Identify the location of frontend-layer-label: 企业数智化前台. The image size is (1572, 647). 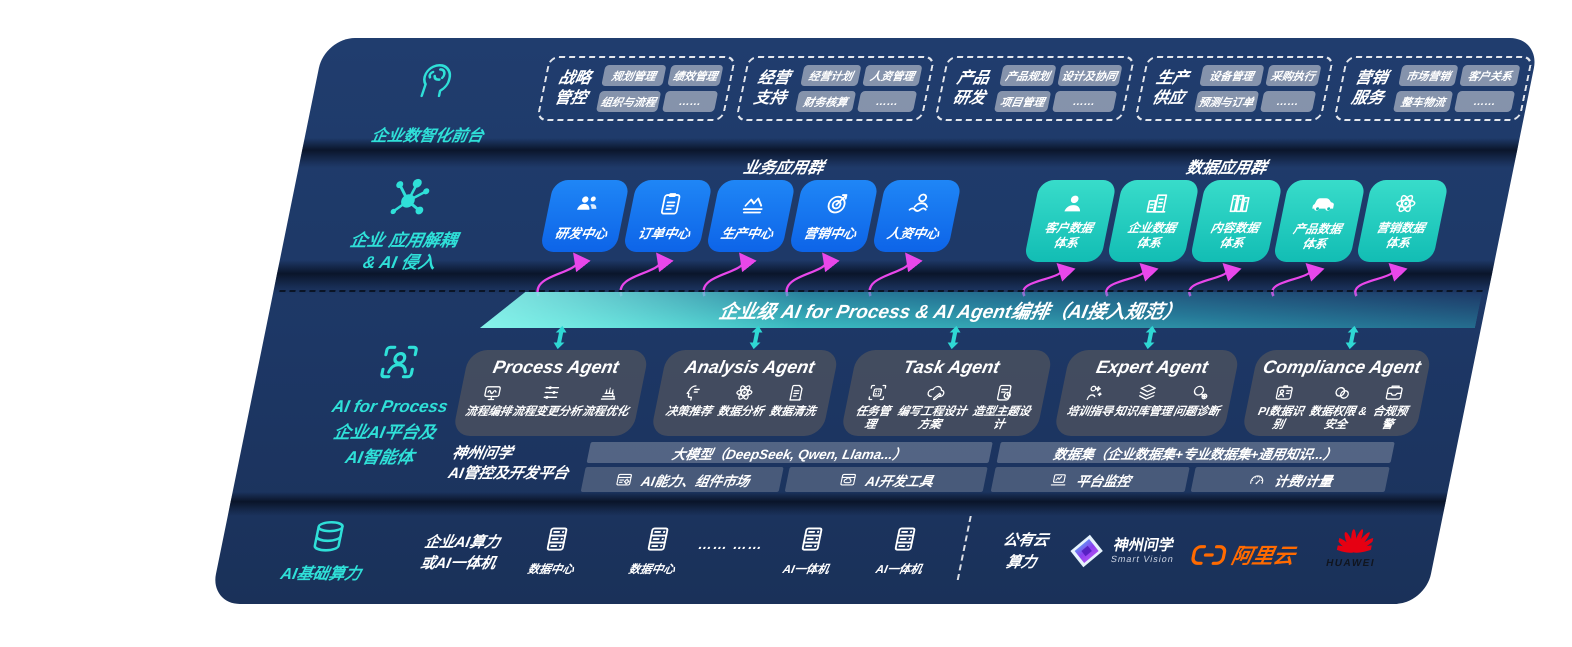
(427, 136).